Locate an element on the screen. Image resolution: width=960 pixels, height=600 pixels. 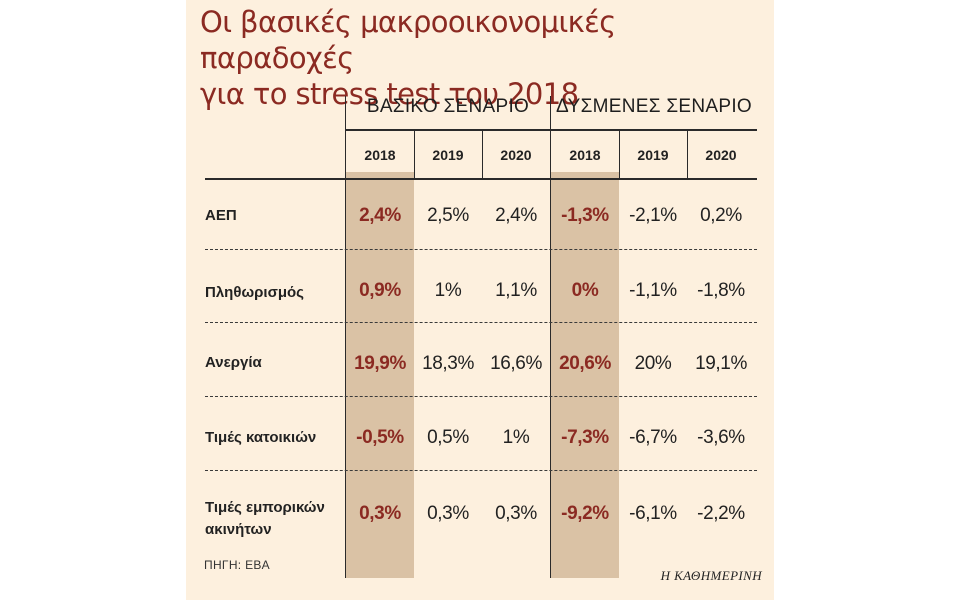
year-header-baseline-2019: 2019 is located at coordinates (448, 155).